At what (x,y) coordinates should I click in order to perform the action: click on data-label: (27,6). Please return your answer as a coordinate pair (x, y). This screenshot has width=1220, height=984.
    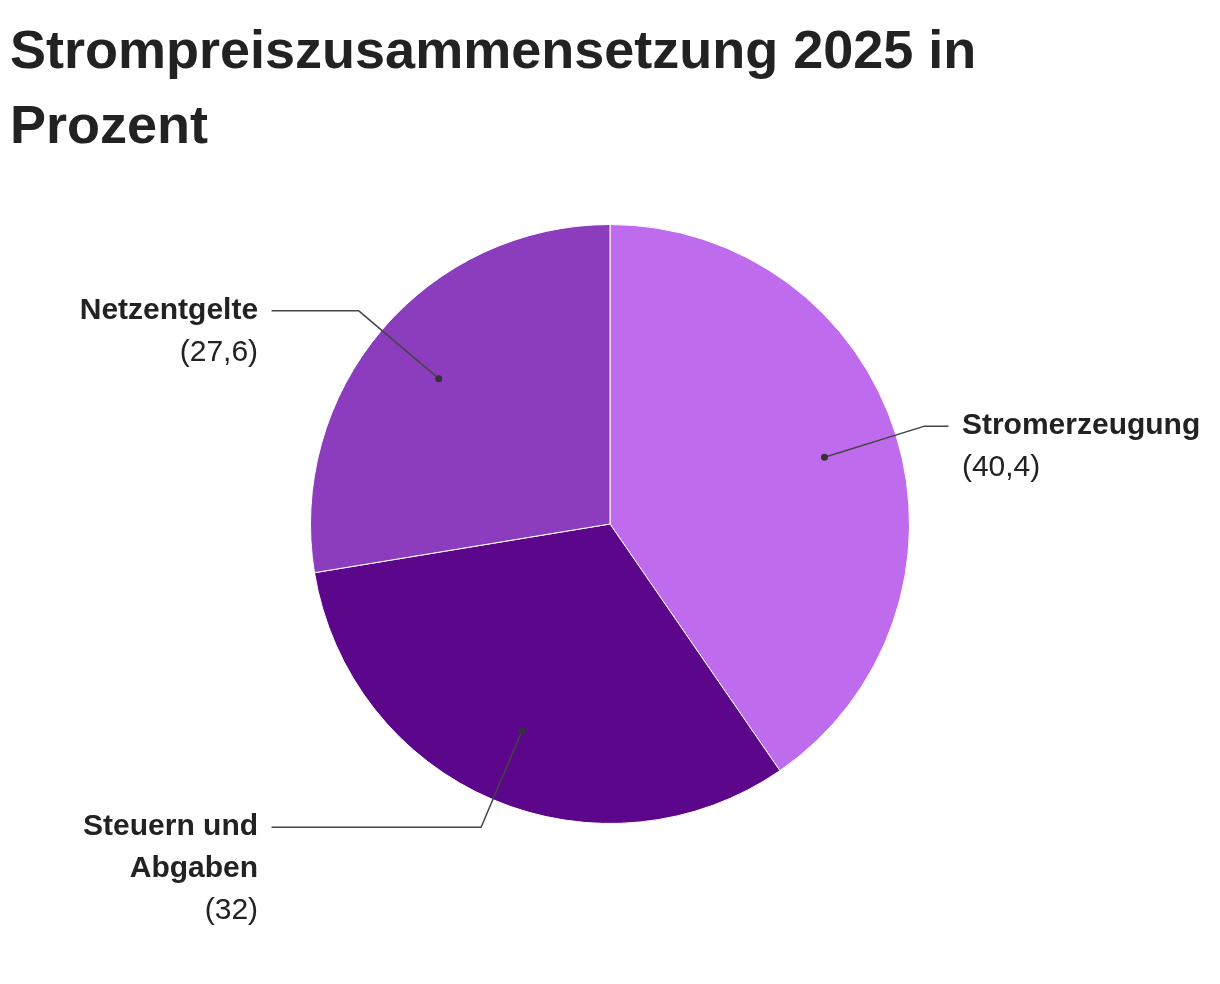
    Looking at the image, I should click on (219, 351).